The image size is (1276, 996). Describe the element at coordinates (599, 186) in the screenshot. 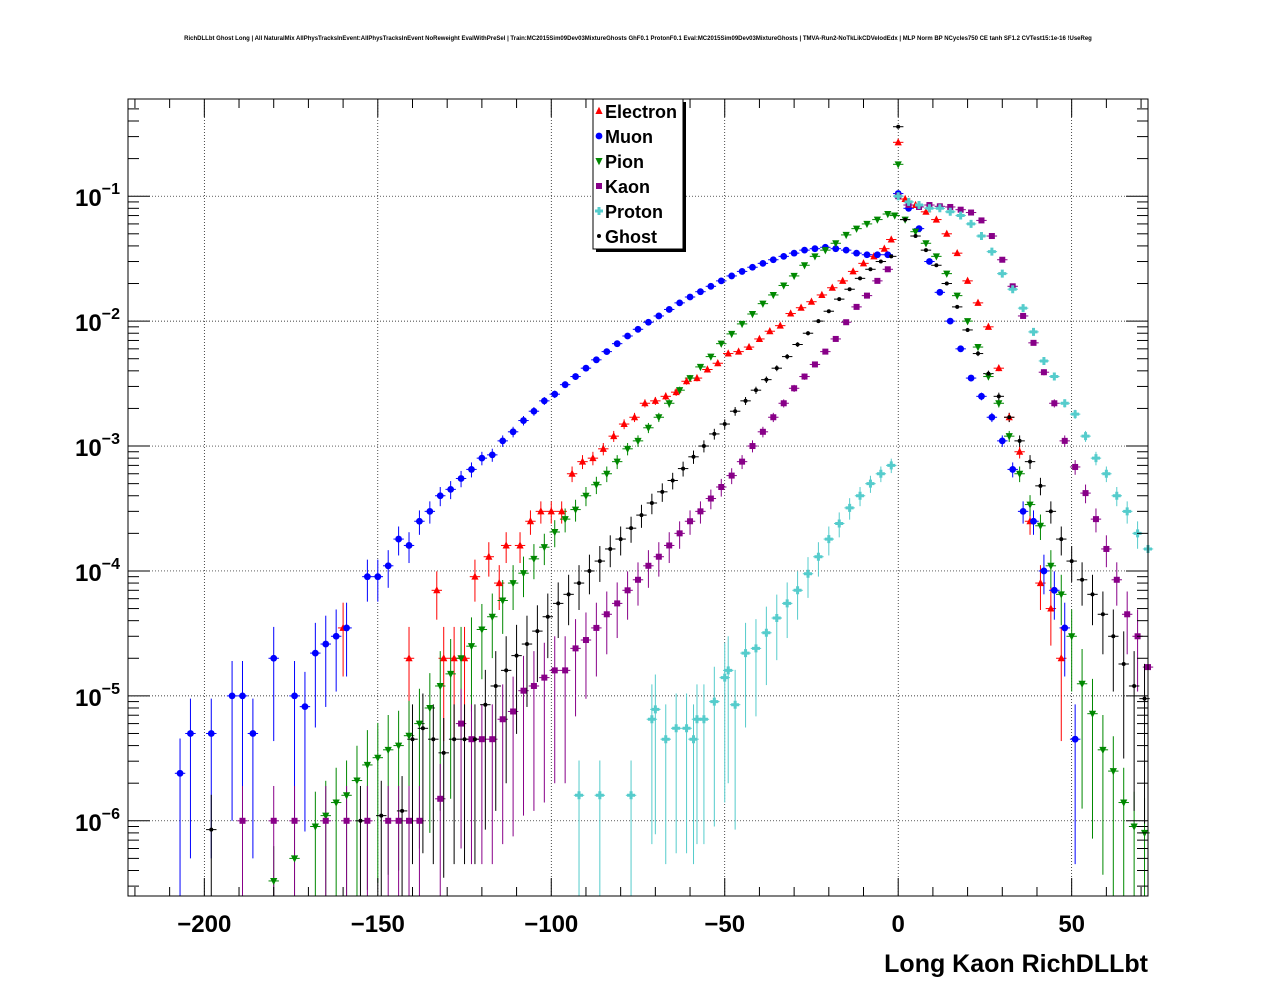

I see `kaon-legend-marker` at that location.